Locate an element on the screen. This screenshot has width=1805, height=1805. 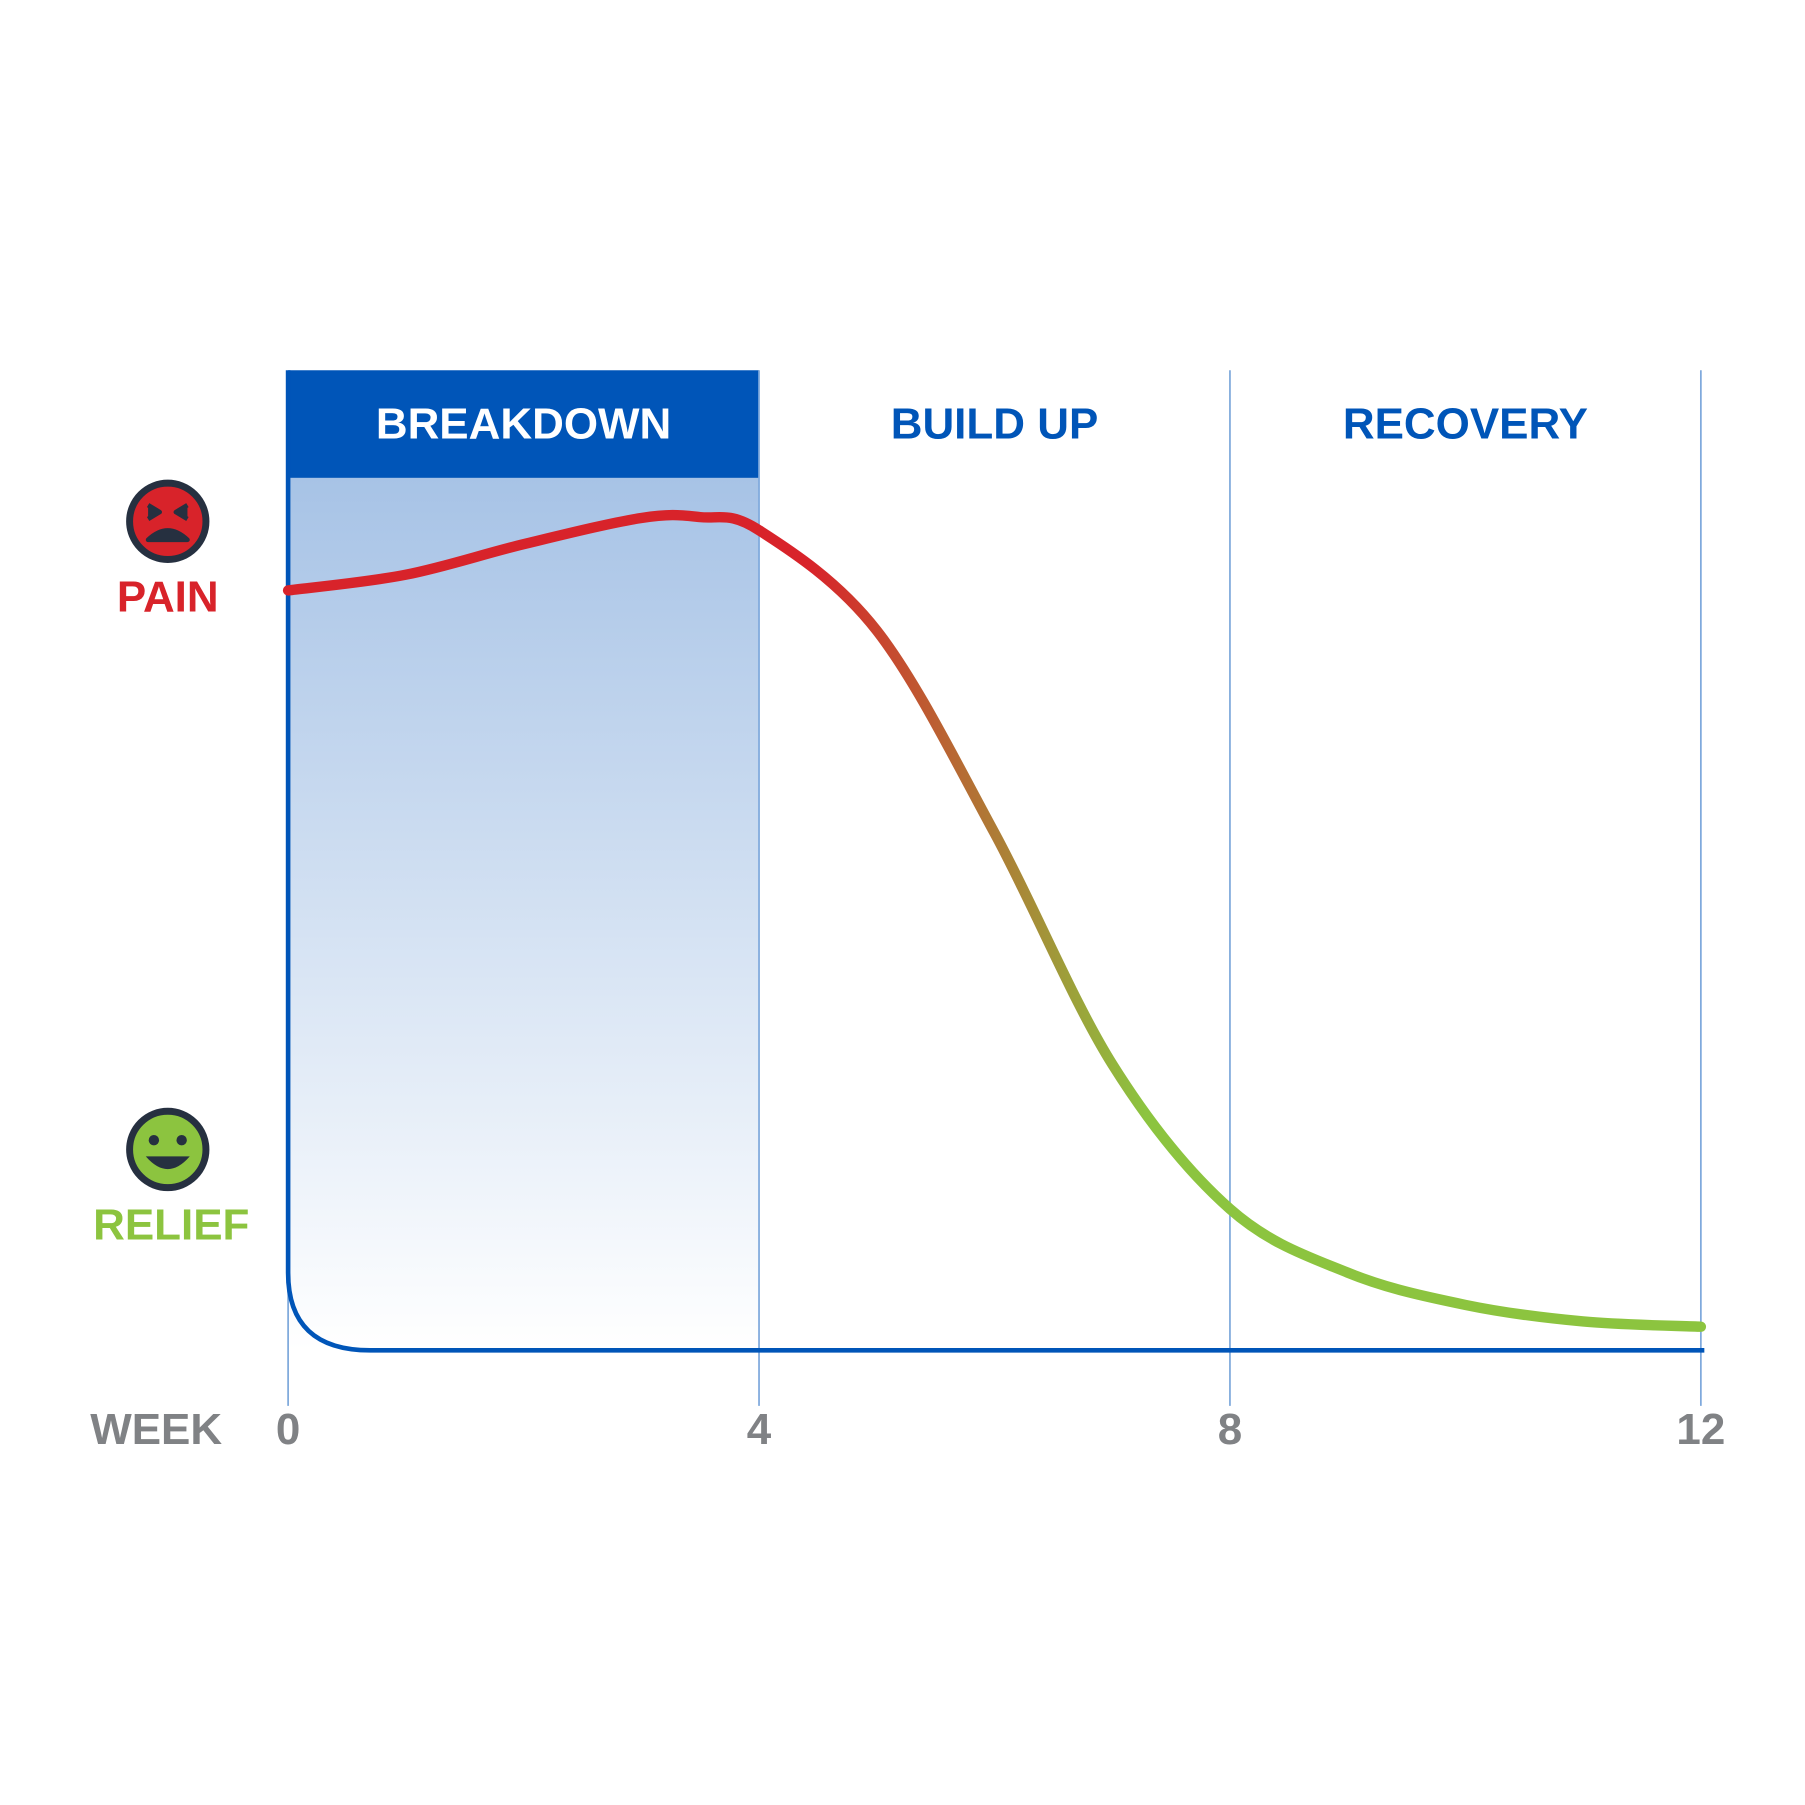
phase-label: BUILD UP is located at coordinates (995, 424).